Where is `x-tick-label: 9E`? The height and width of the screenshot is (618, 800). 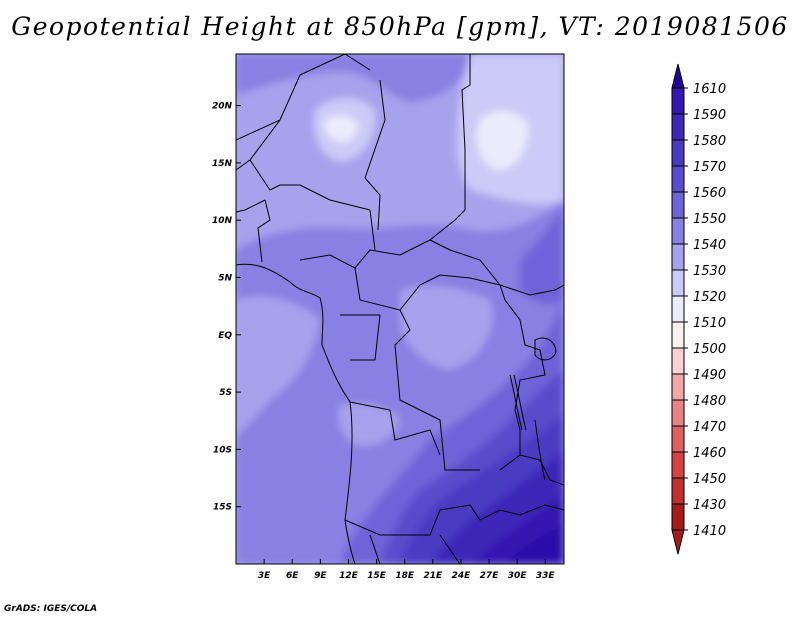
x-tick-label: 9E is located at coordinates (320, 576).